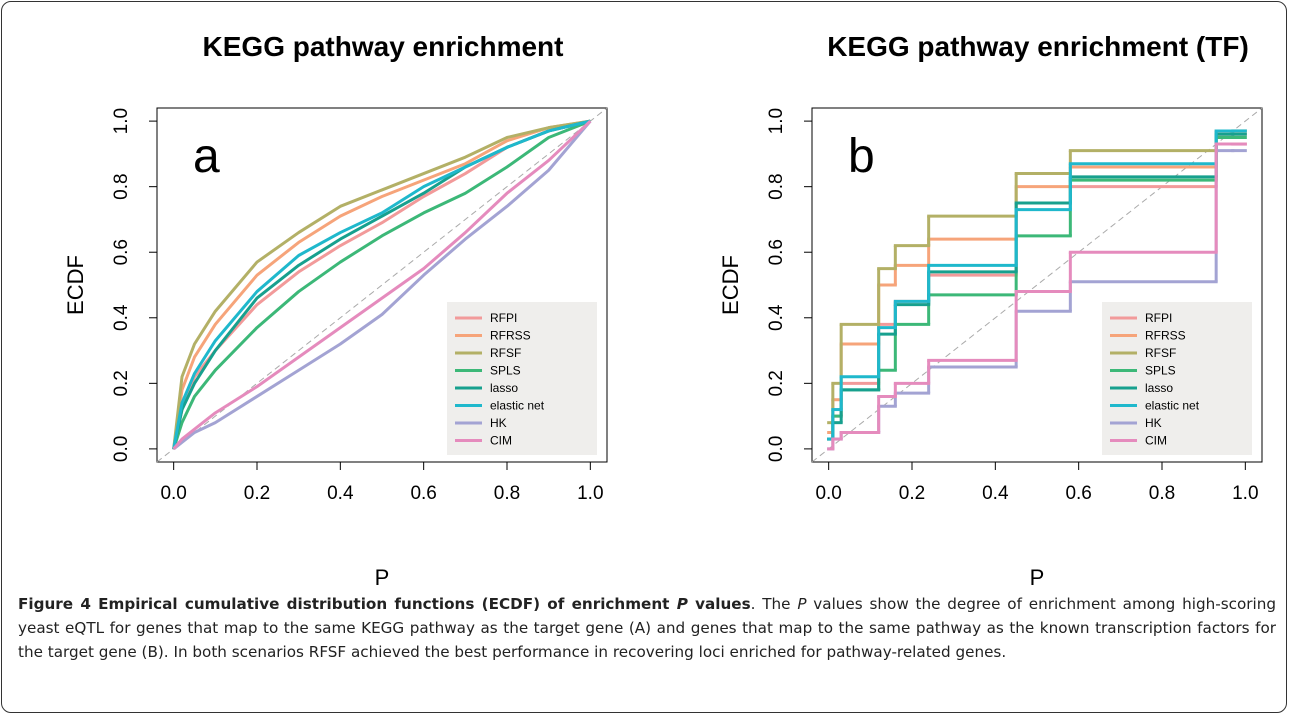 The width and height of the screenshot is (1293, 718). What do you see at coordinates (383, 46) in the screenshot?
I see `chart-title: KEGG pathway enrichment` at bounding box center [383, 46].